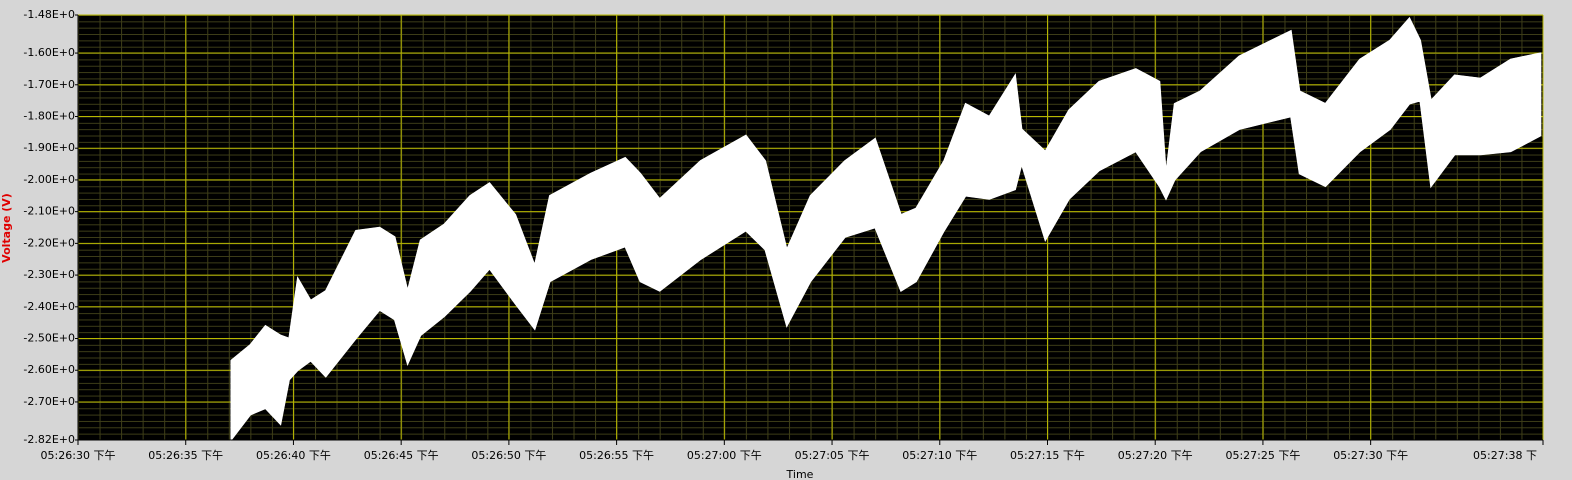 The height and width of the screenshot is (480, 1572). Describe the element at coordinates (1505, 455) in the screenshot. I see `x-tick-label: 05:27:38 下` at that location.